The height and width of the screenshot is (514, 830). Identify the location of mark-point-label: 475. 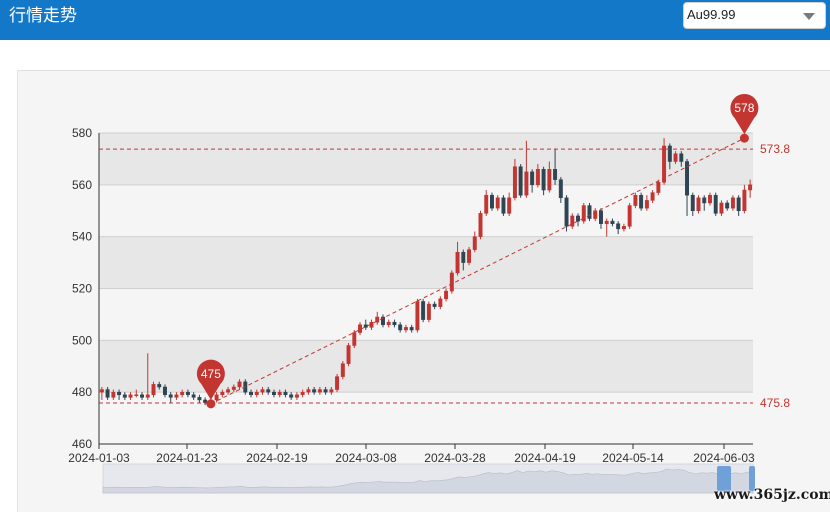
(211, 374).